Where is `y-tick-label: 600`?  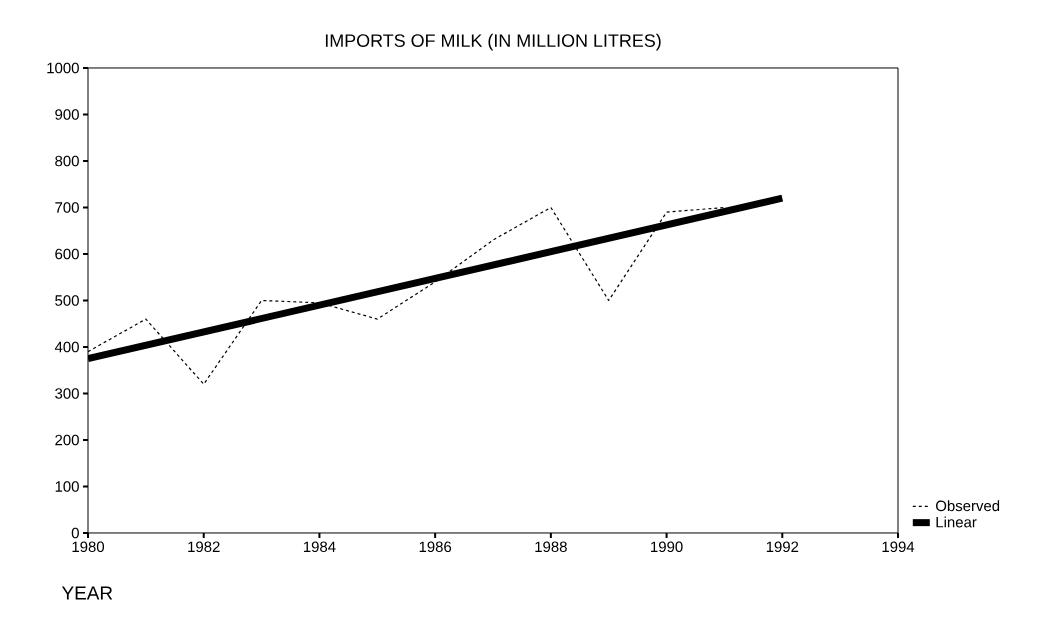
y-tick-label: 600 is located at coordinates (67, 254).